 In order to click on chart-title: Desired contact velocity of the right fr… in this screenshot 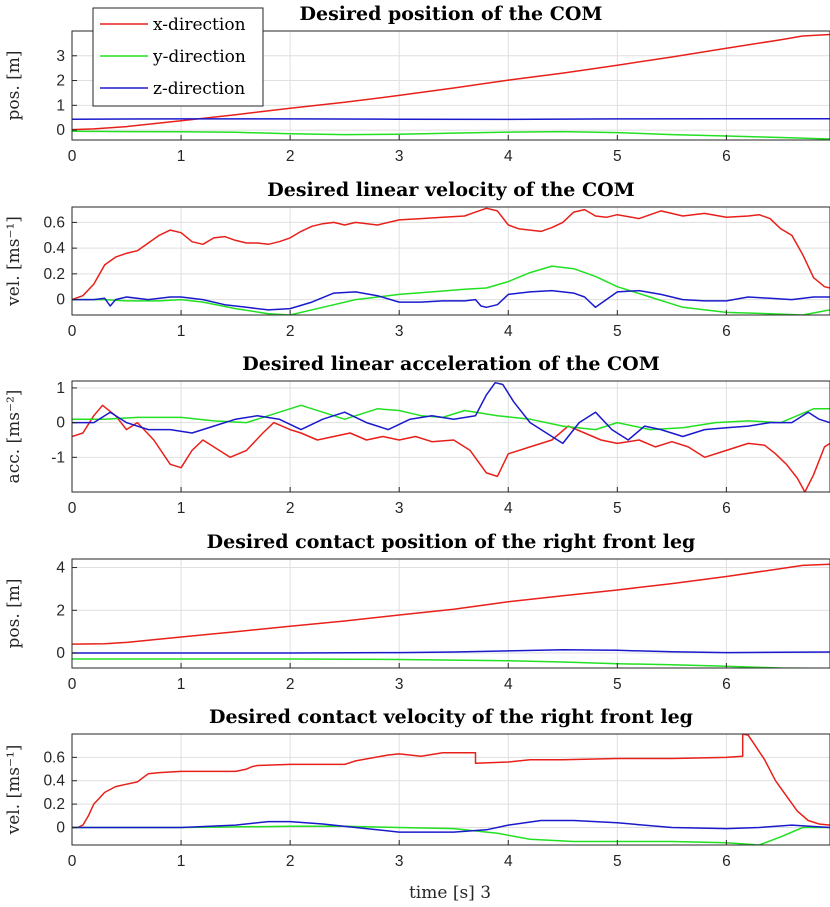, I will do `click(451, 717)`.